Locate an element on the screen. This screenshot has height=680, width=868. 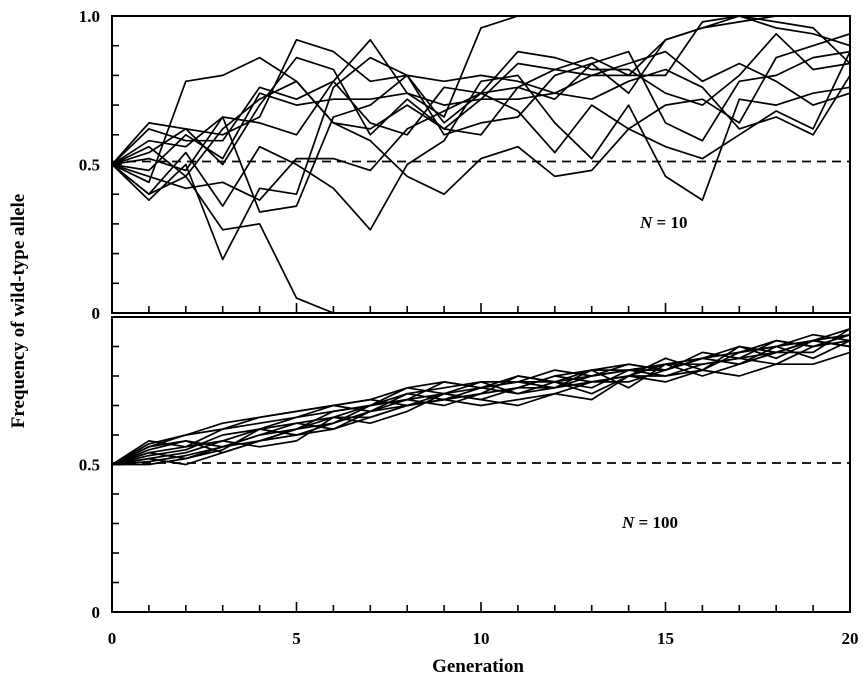
population-size-label: N = 10 is located at coordinates (663, 222).